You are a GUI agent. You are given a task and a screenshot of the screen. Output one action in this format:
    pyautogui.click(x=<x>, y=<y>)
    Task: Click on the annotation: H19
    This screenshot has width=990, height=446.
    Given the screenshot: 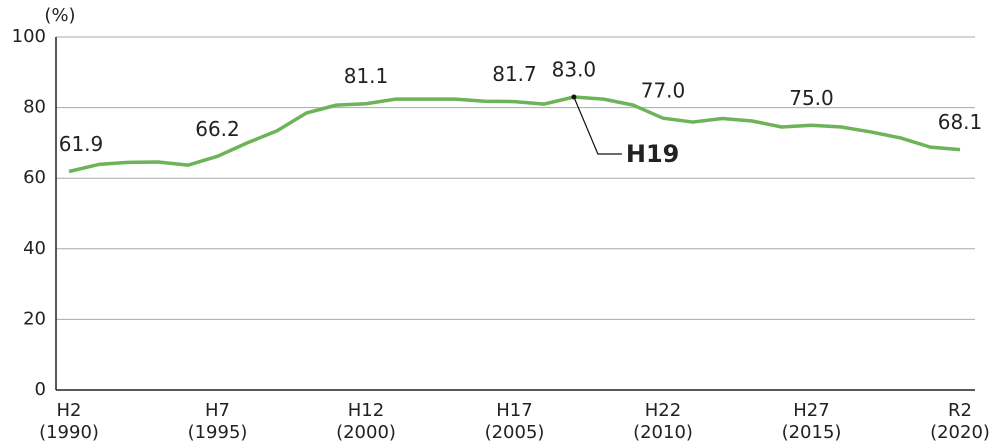 What is the action you would take?
    pyautogui.click(x=652, y=154)
    